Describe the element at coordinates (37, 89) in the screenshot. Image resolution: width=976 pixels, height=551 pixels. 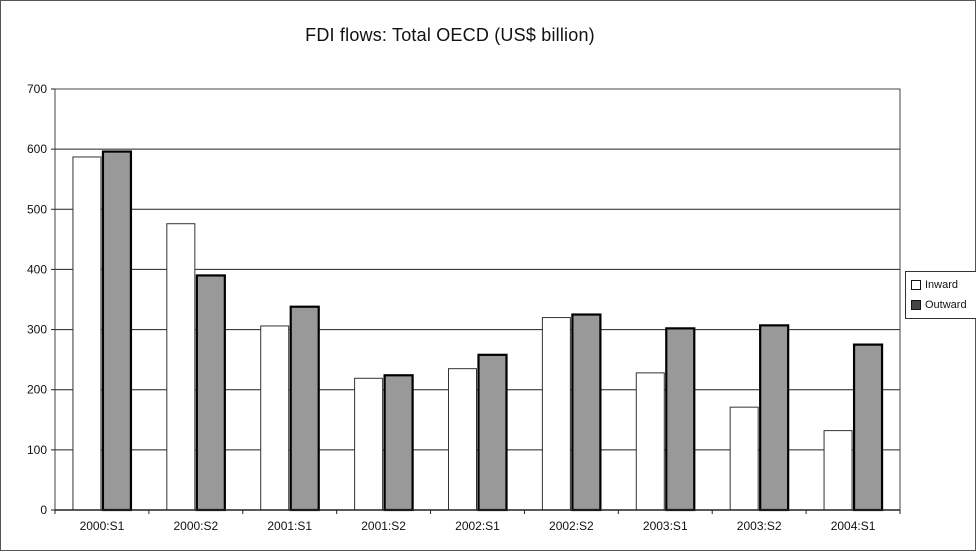
I see `y-tick-label: 700` at that location.